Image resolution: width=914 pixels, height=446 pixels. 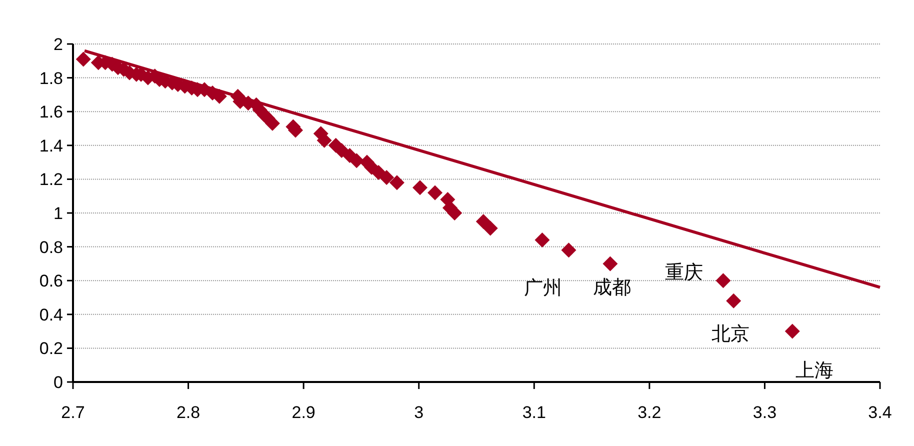 What do you see at coordinates (51, 180) in the screenshot?
I see `y-tick-label: 1.2` at bounding box center [51, 180].